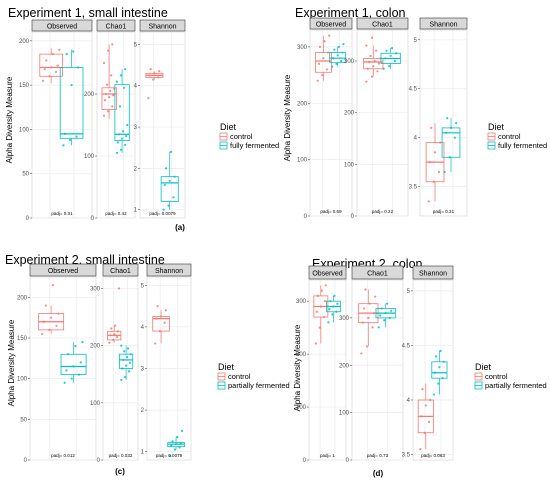  I want to click on facet-strip-label: Observed, so click(63, 271).